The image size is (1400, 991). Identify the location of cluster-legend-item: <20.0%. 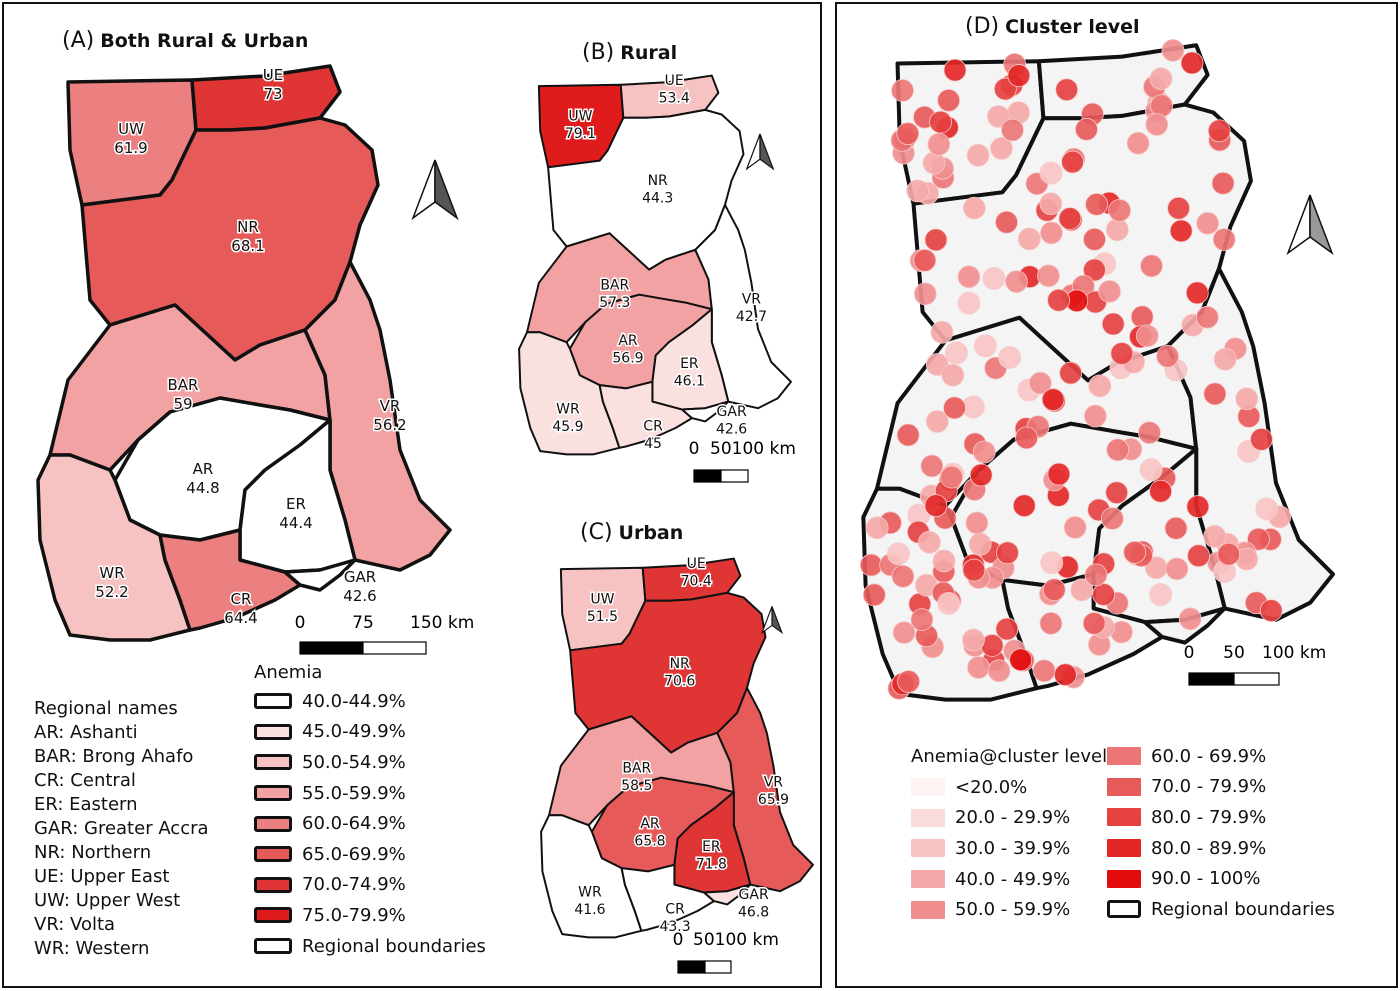
(990, 787).